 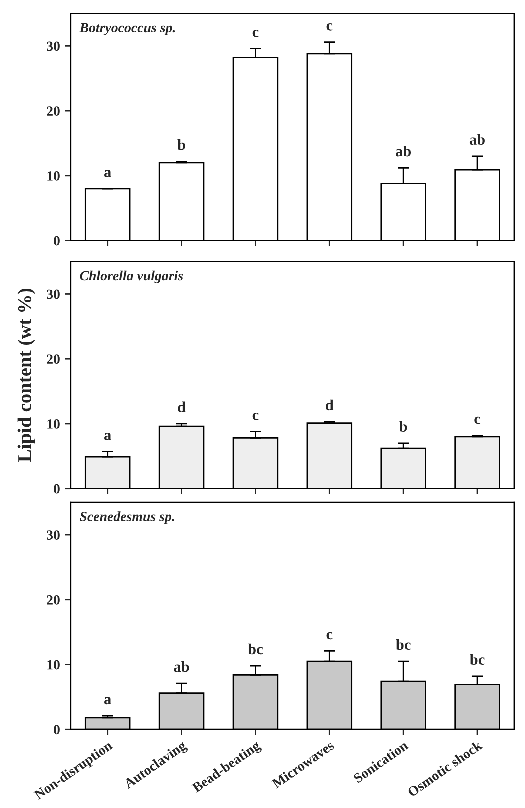 What do you see at coordinates (132, 277) in the screenshot?
I see `text: Chlorella vulgaris` at bounding box center [132, 277].